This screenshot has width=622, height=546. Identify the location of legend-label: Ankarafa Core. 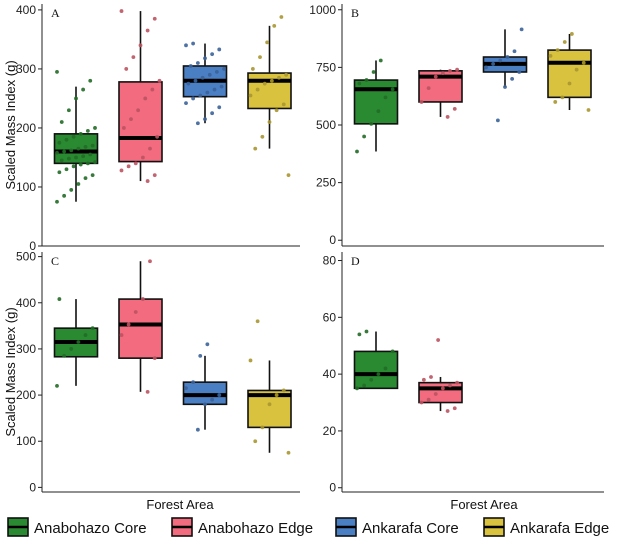
(410, 528).